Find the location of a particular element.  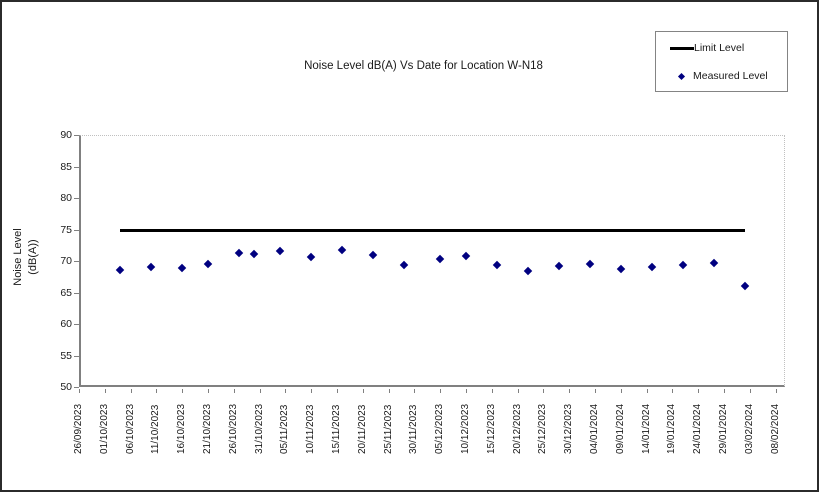

x-tick-label: 16/10/2023 is located at coordinates (182, 428).